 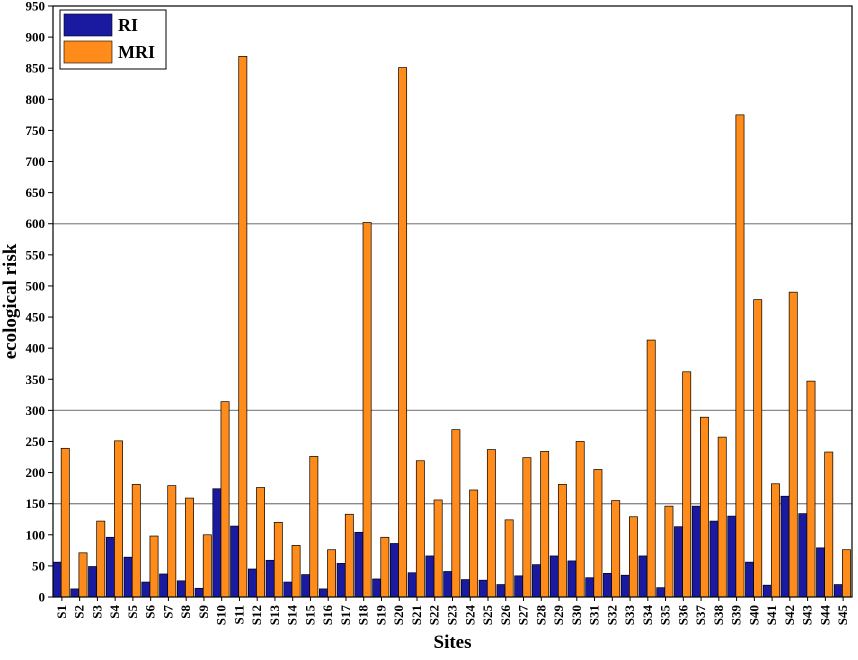 I want to click on x-tick-label: S10, so click(x=221, y=615).